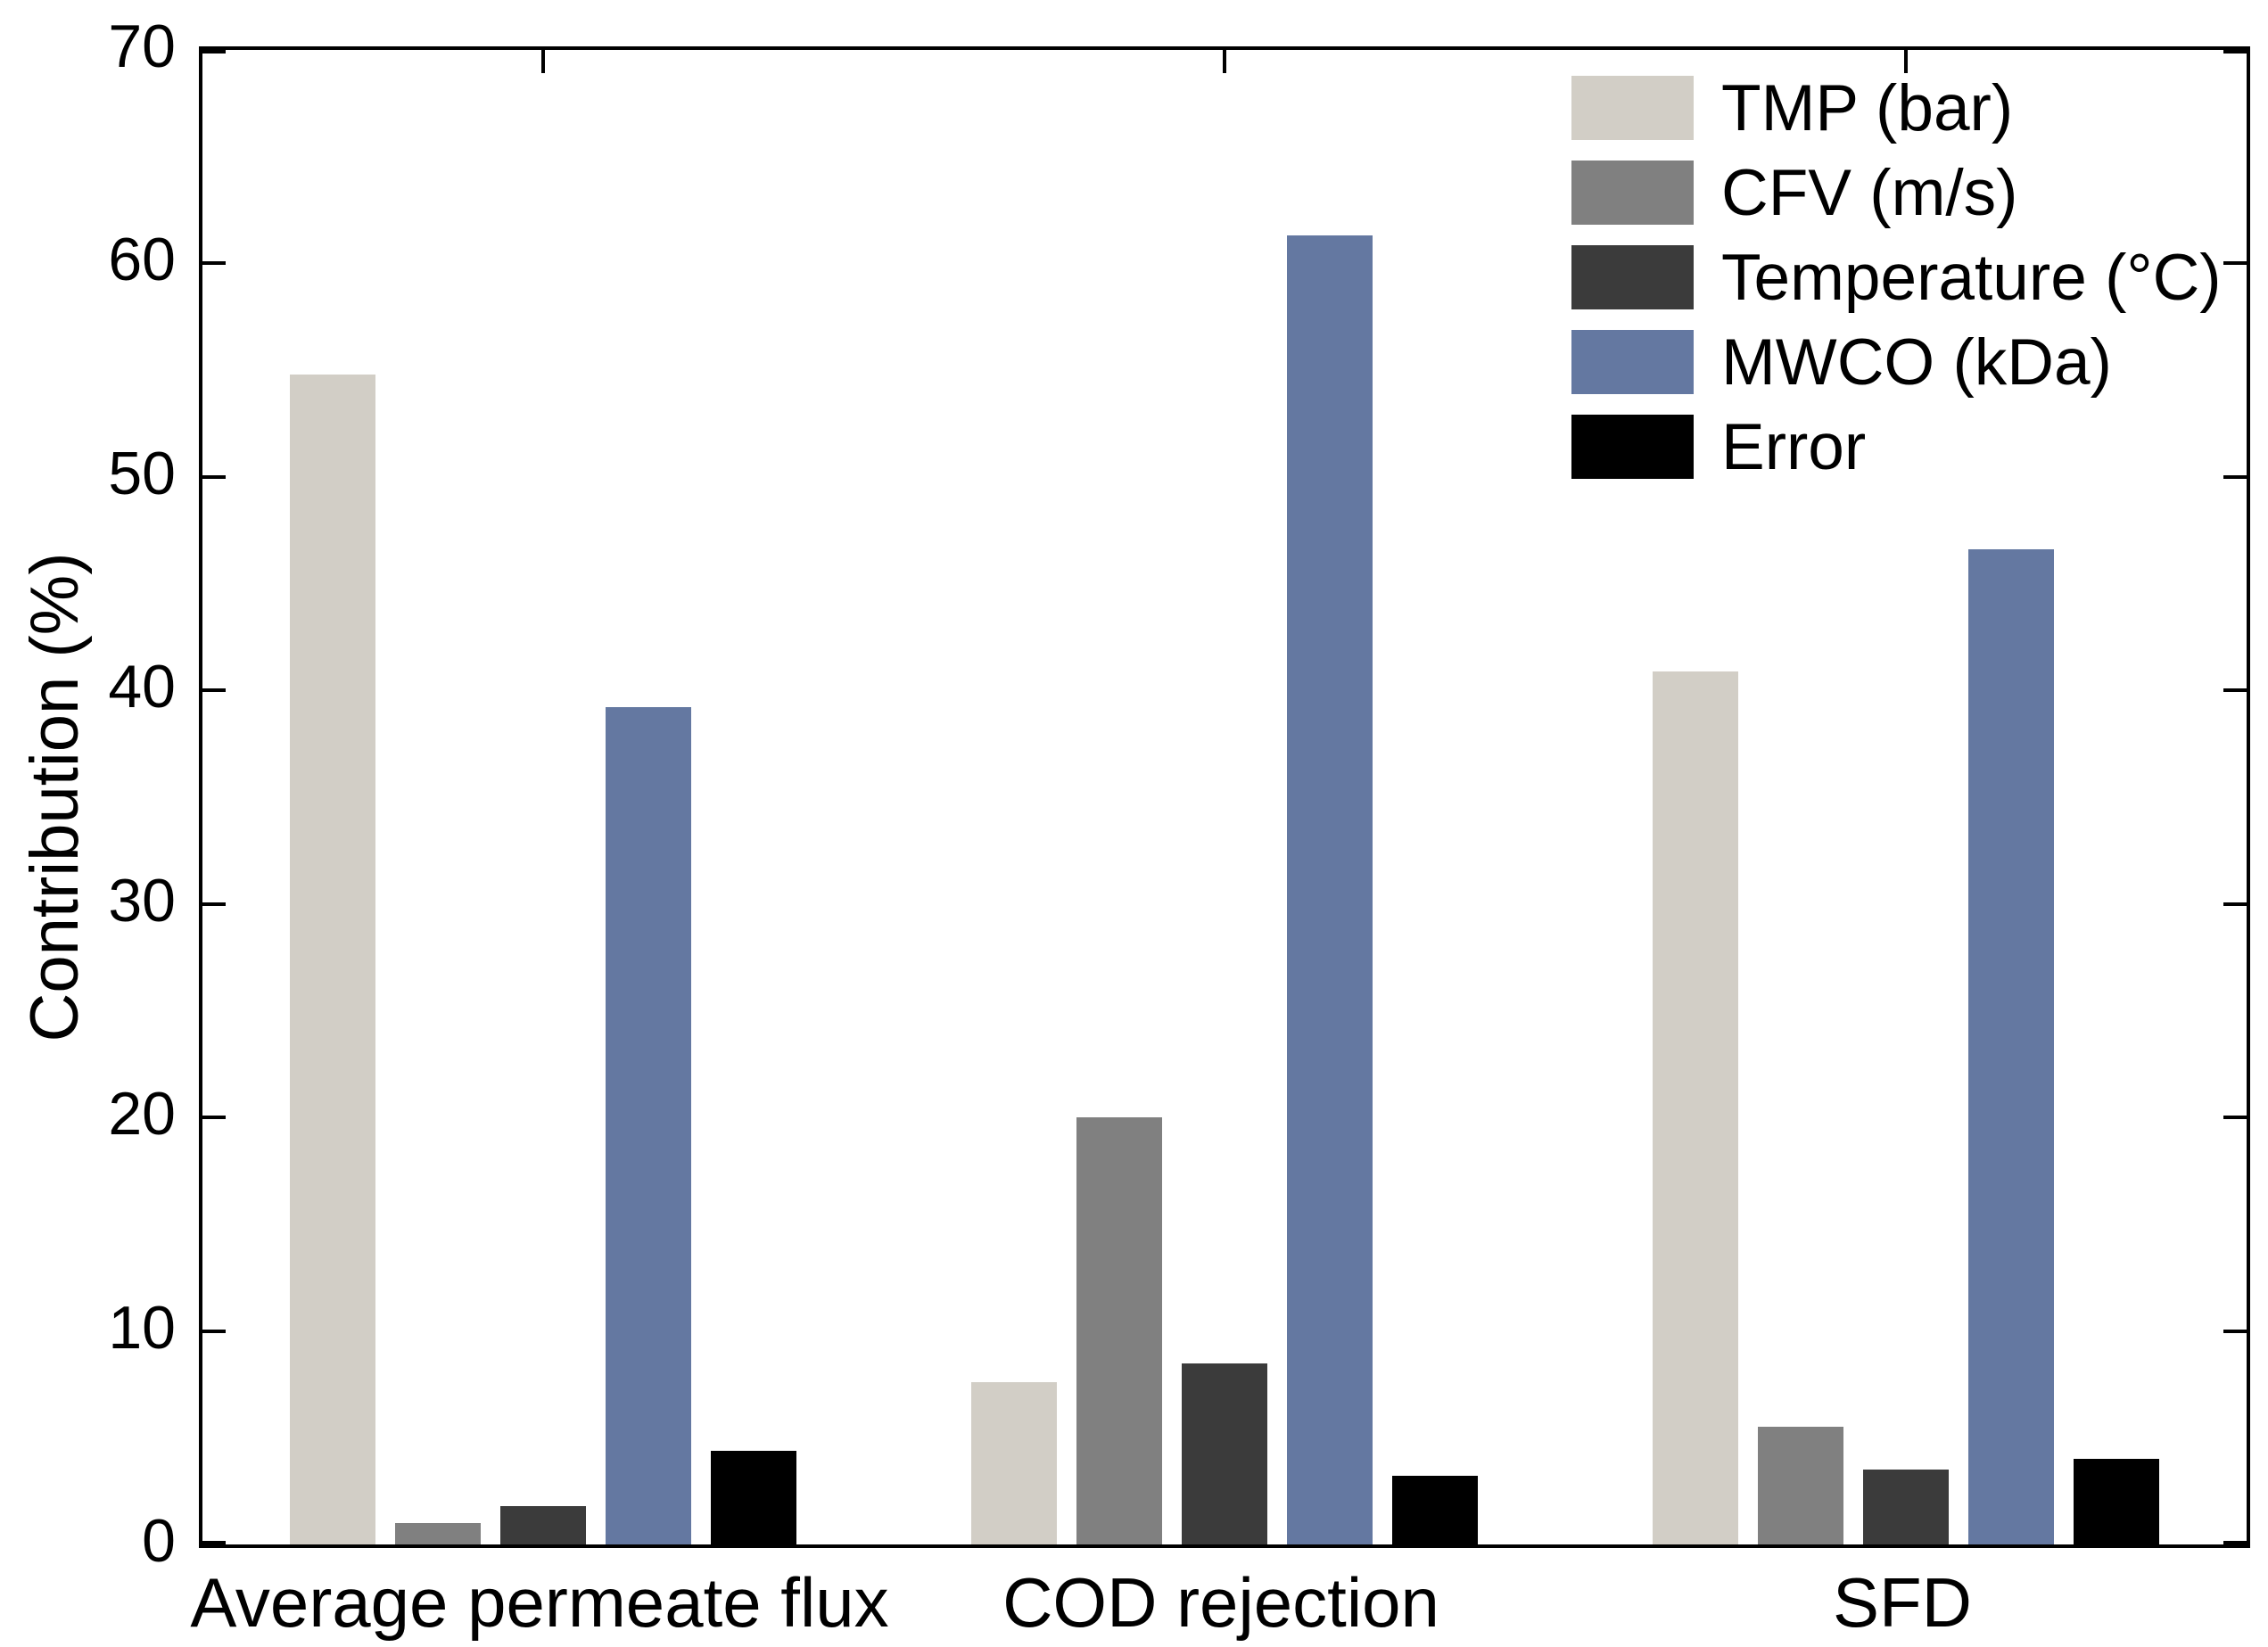 Image resolution: width=2268 pixels, height=1647 pixels. What do you see at coordinates (1224, 1453) in the screenshot?
I see `bar-temperature-c-cod-rejection` at bounding box center [1224, 1453].